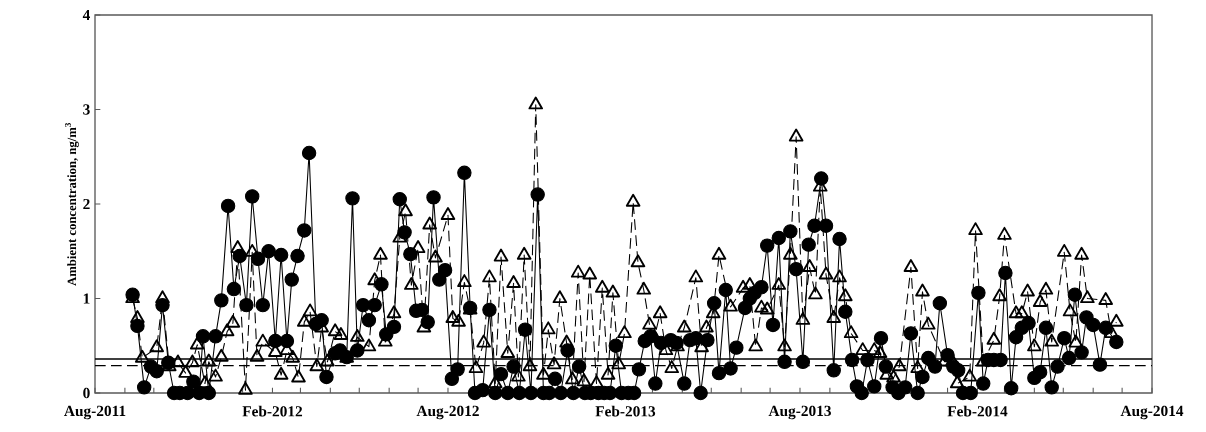 The height and width of the screenshot is (432, 1206). Describe the element at coordinates (799, 412) in the screenshot. I see `x-tick-label: Aug-2013` at that location.